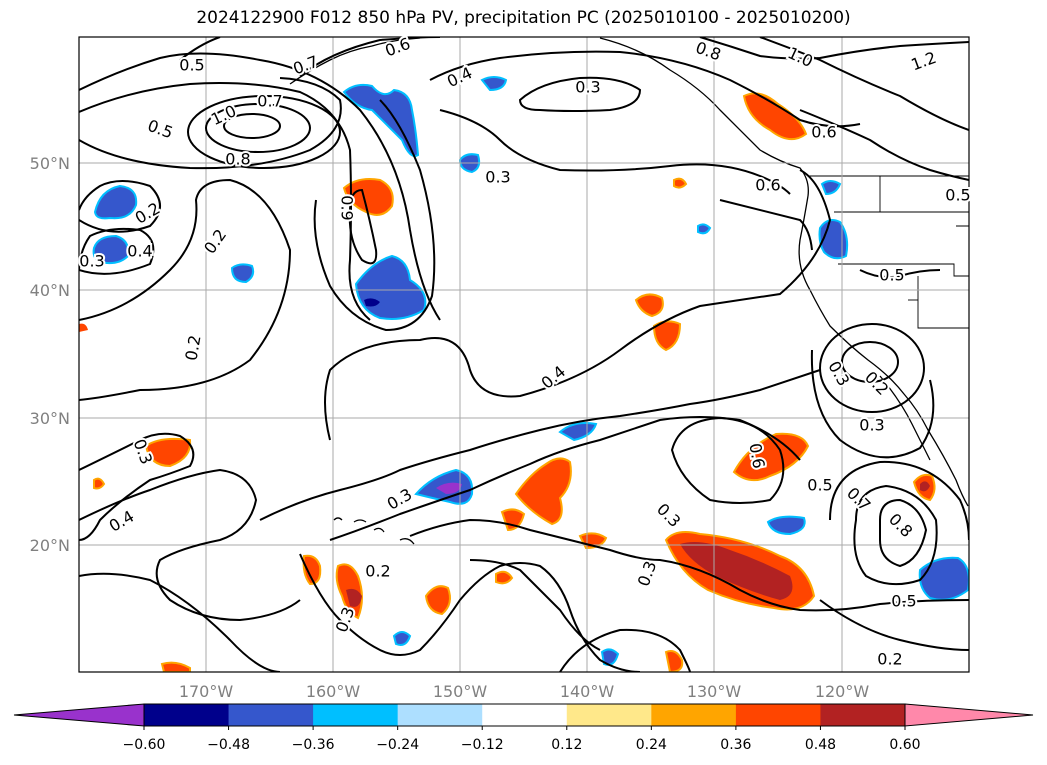  I want to click on contour-value-label: 0.8, so click(237, 159).